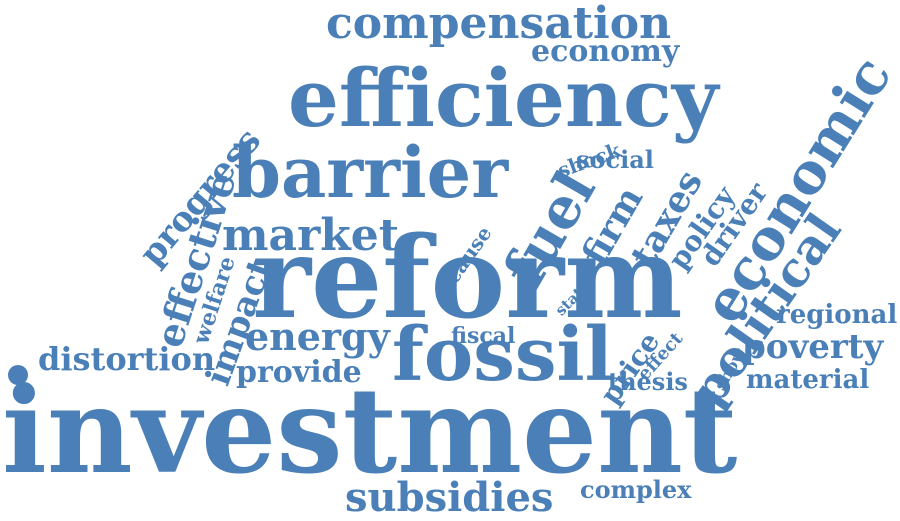 Image resolution: width=900 pixels, height=521 pixels. I want to click on word-market: market, so click(311, 235).